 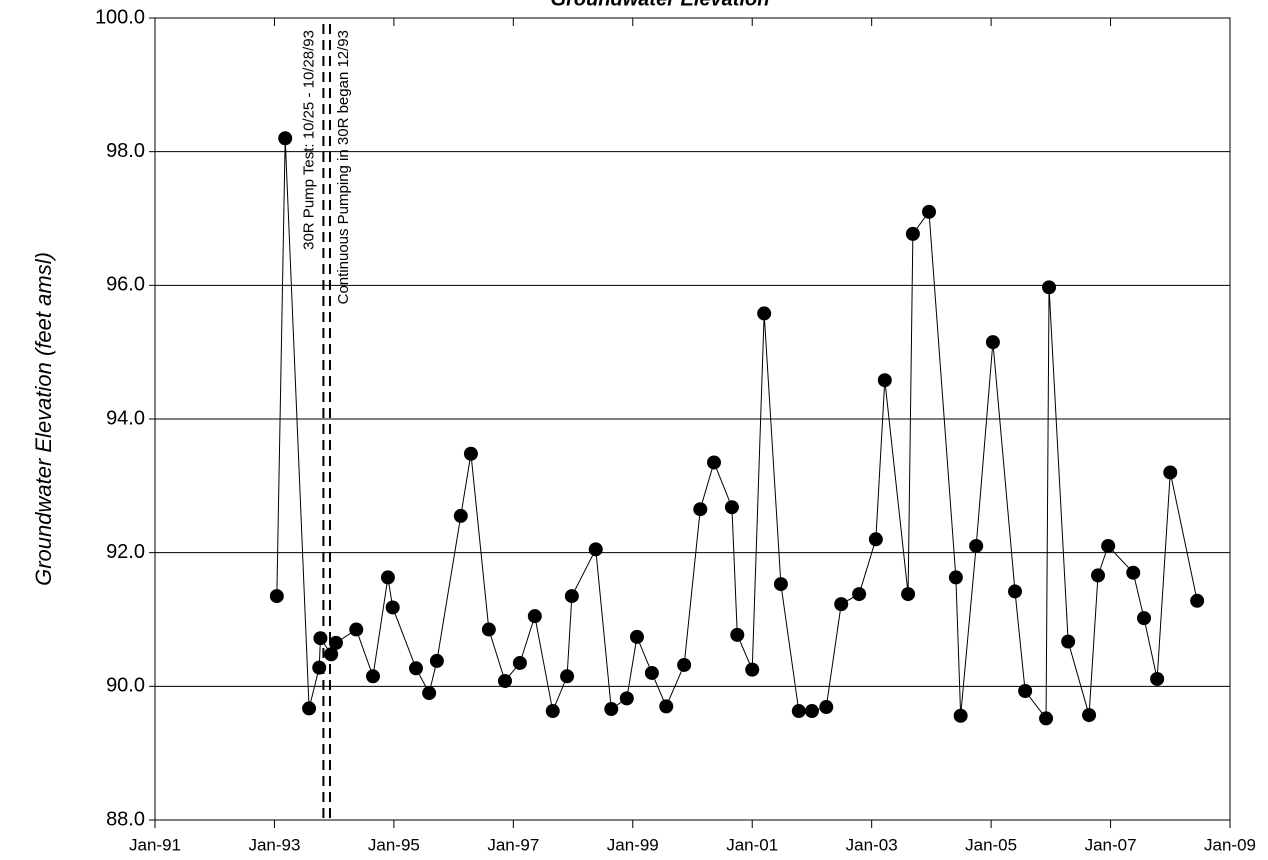 I want to click on x-tick-label: Jan-07, so click(x=1111, y=844).